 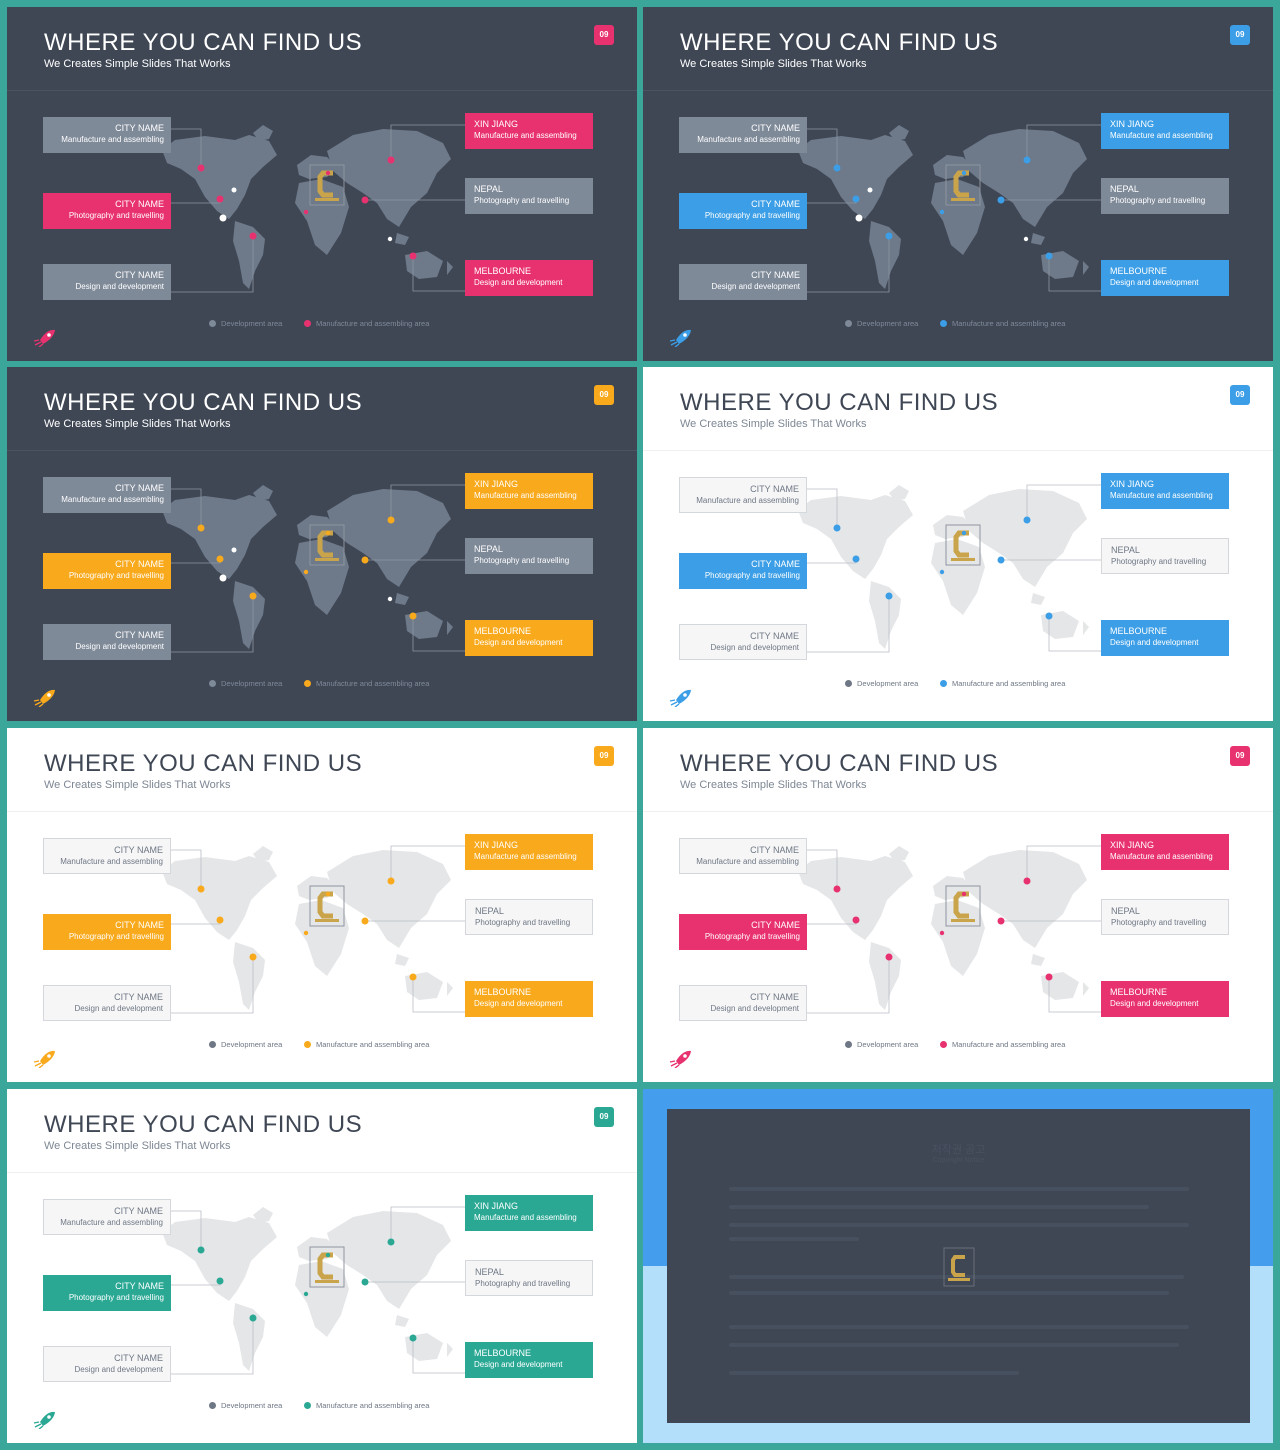 I want to click on manufacture-dots, so click(x=307, y=208).